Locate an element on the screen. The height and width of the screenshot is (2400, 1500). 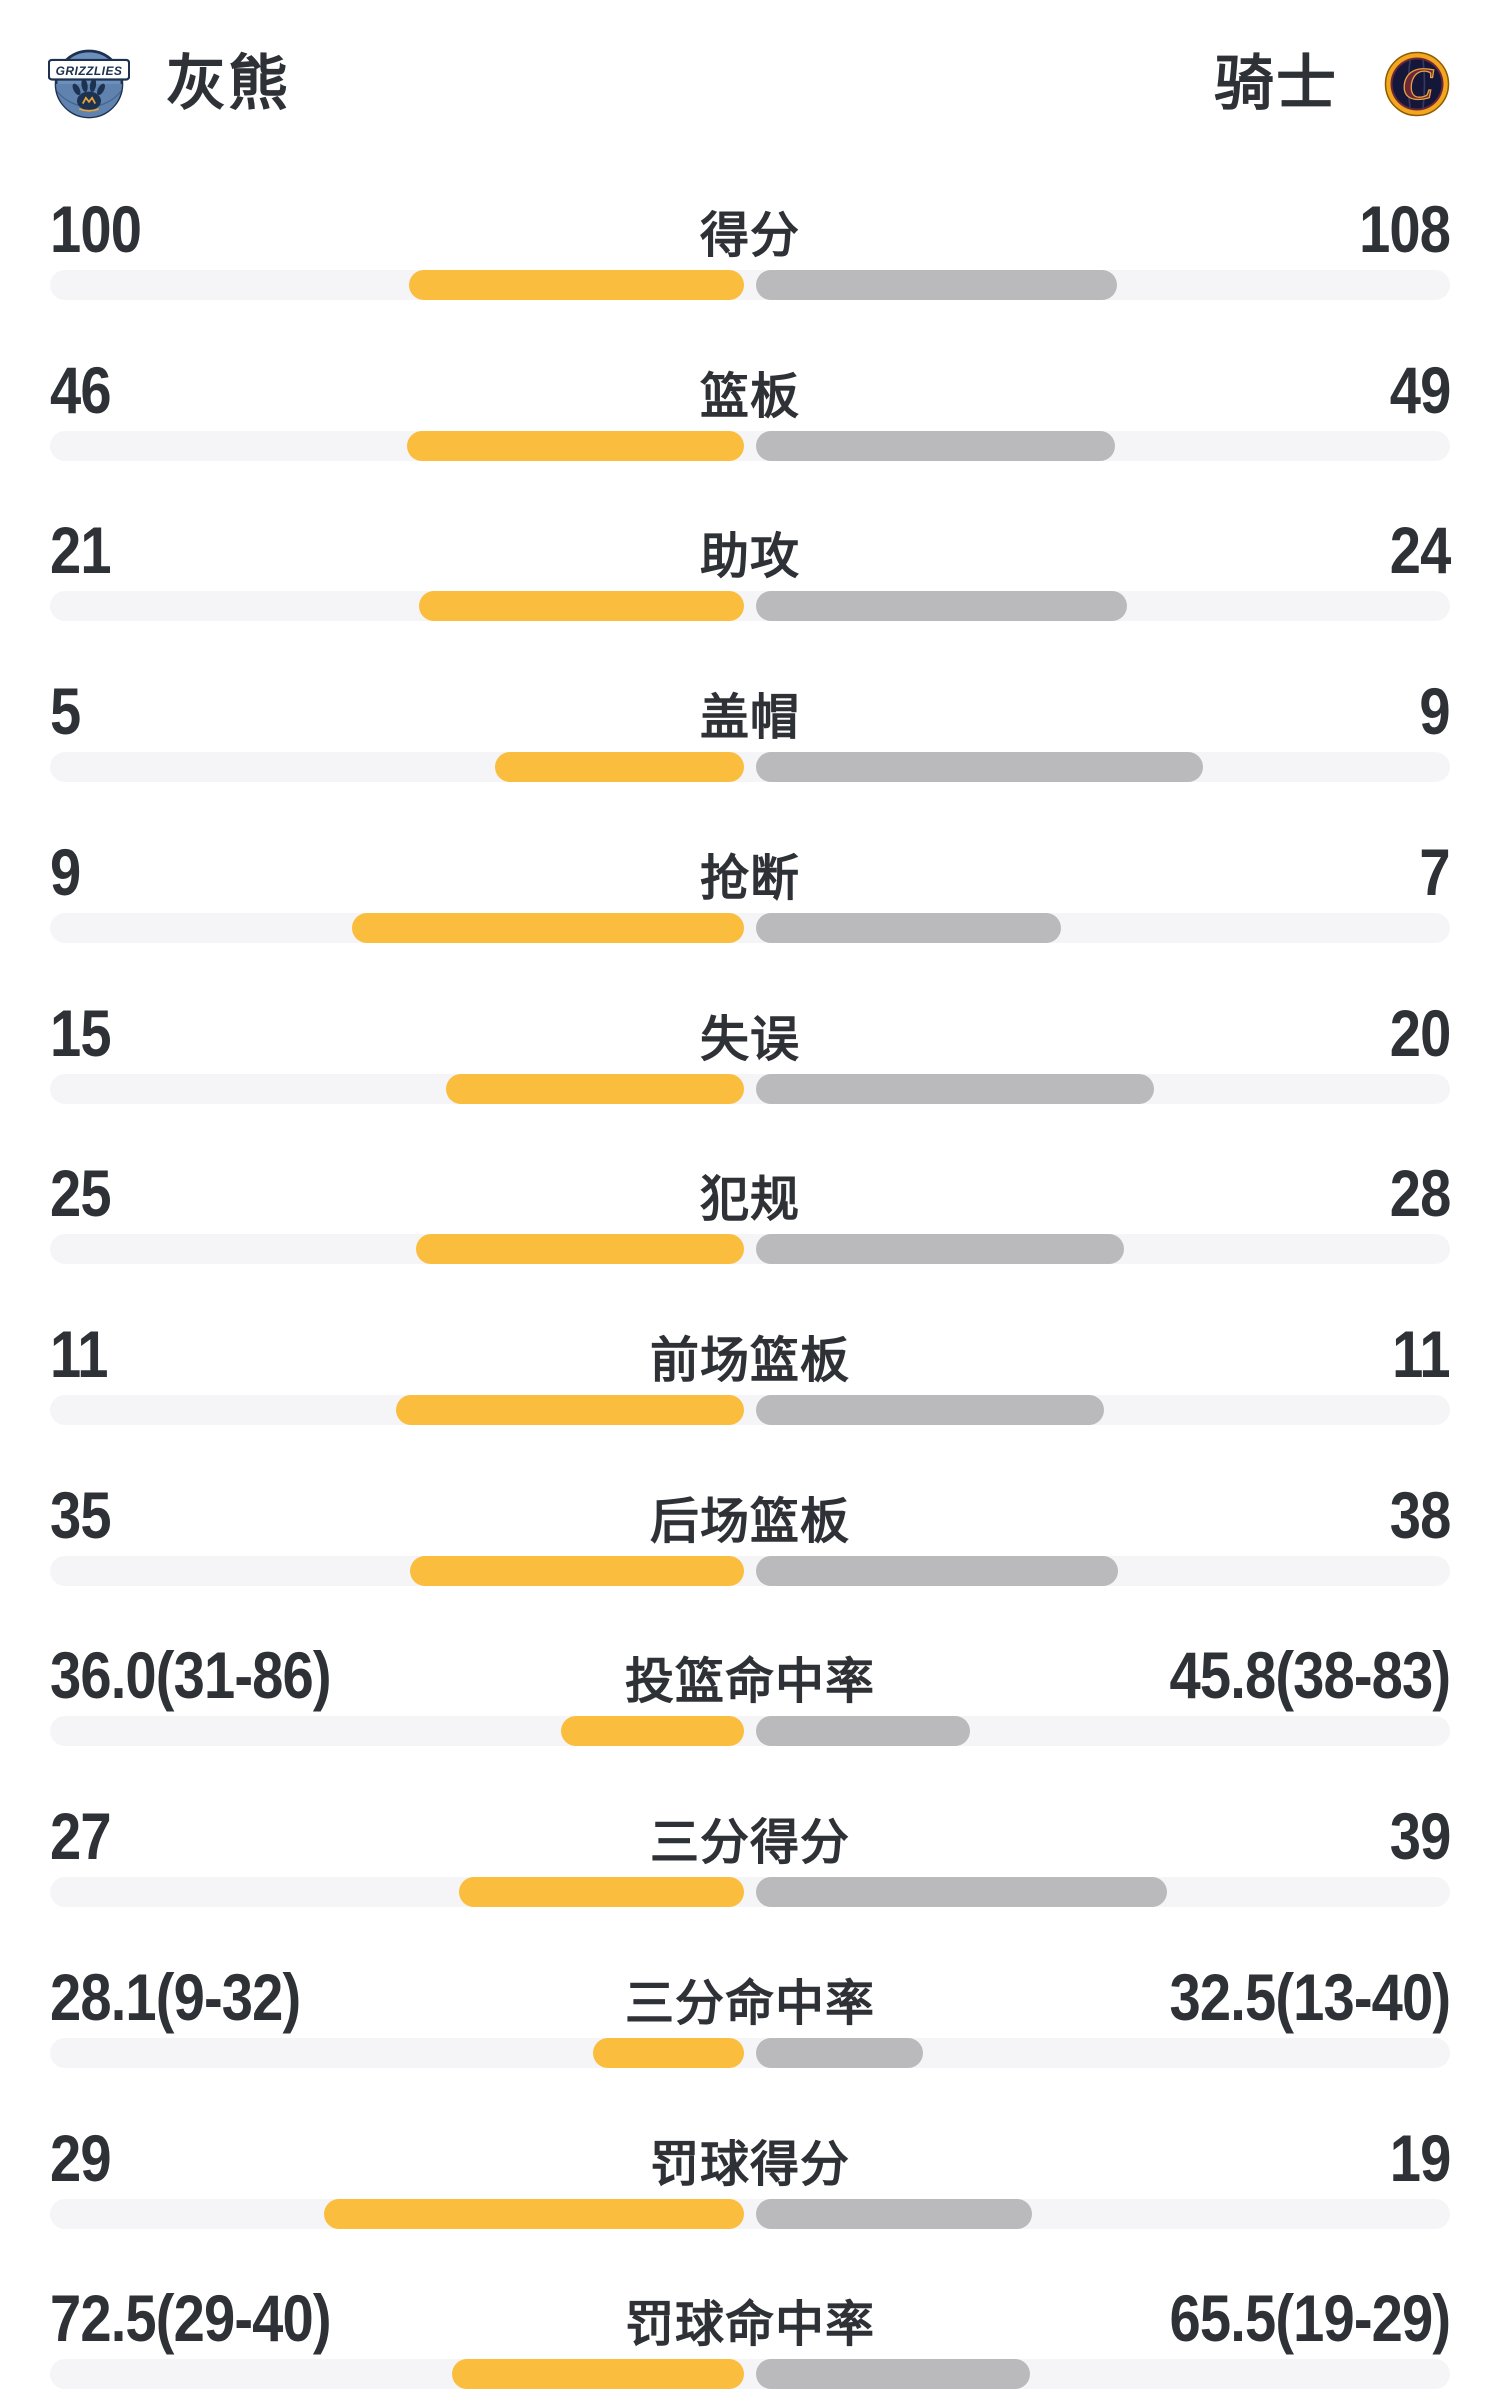
home-value: 29 is located at coordinates (81, 2158).